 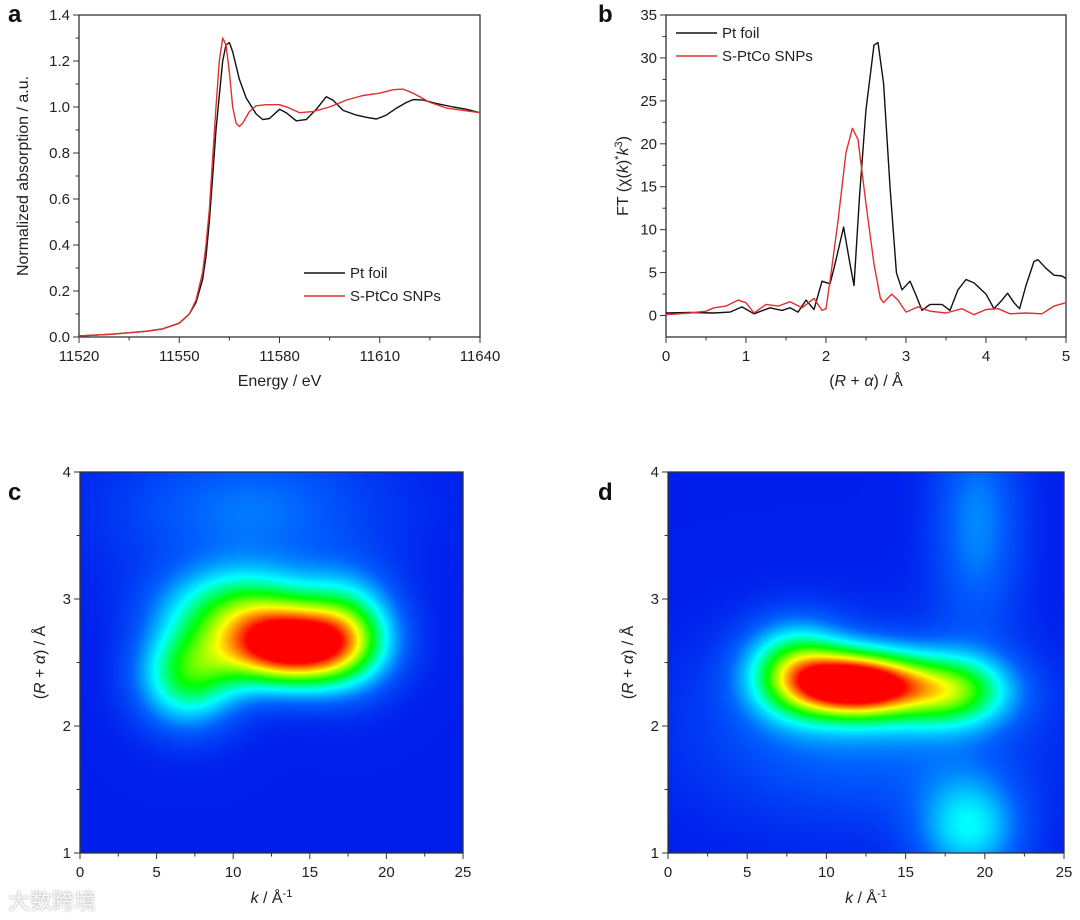 I want to click on x-tick-label: 11640, so click(x=480, y=356).